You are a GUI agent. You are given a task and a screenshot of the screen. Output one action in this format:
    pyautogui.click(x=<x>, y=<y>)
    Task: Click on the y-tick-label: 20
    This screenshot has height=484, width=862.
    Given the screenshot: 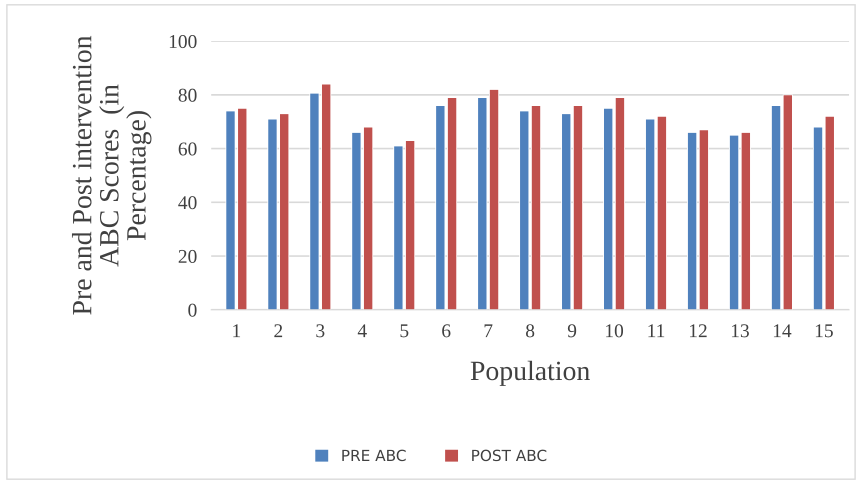 What is the action you would take?
    pyautogui.click(x=187, y=256)
    